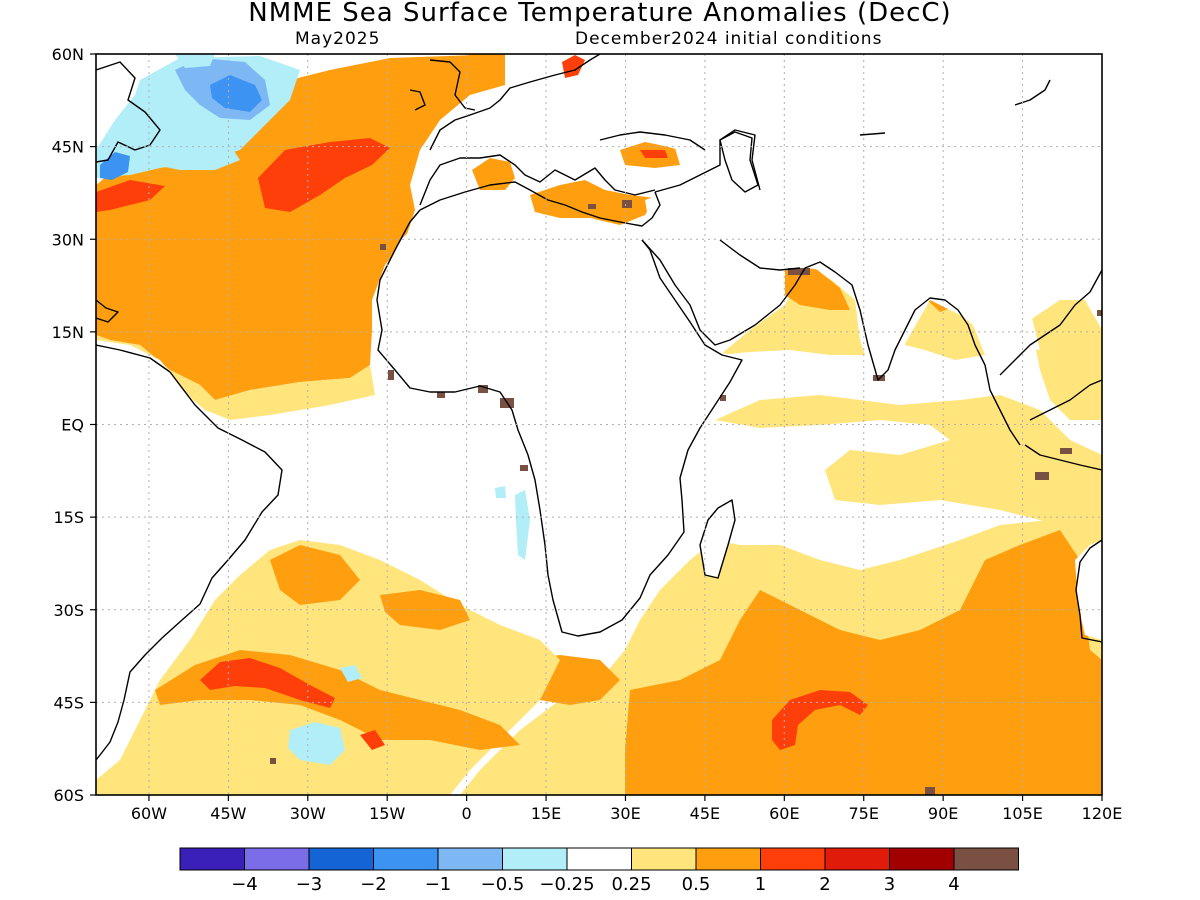 The image size is (1200, 900). I want to click on anomaly-region-gulf-guinea-light-blue, so click(500, 492).